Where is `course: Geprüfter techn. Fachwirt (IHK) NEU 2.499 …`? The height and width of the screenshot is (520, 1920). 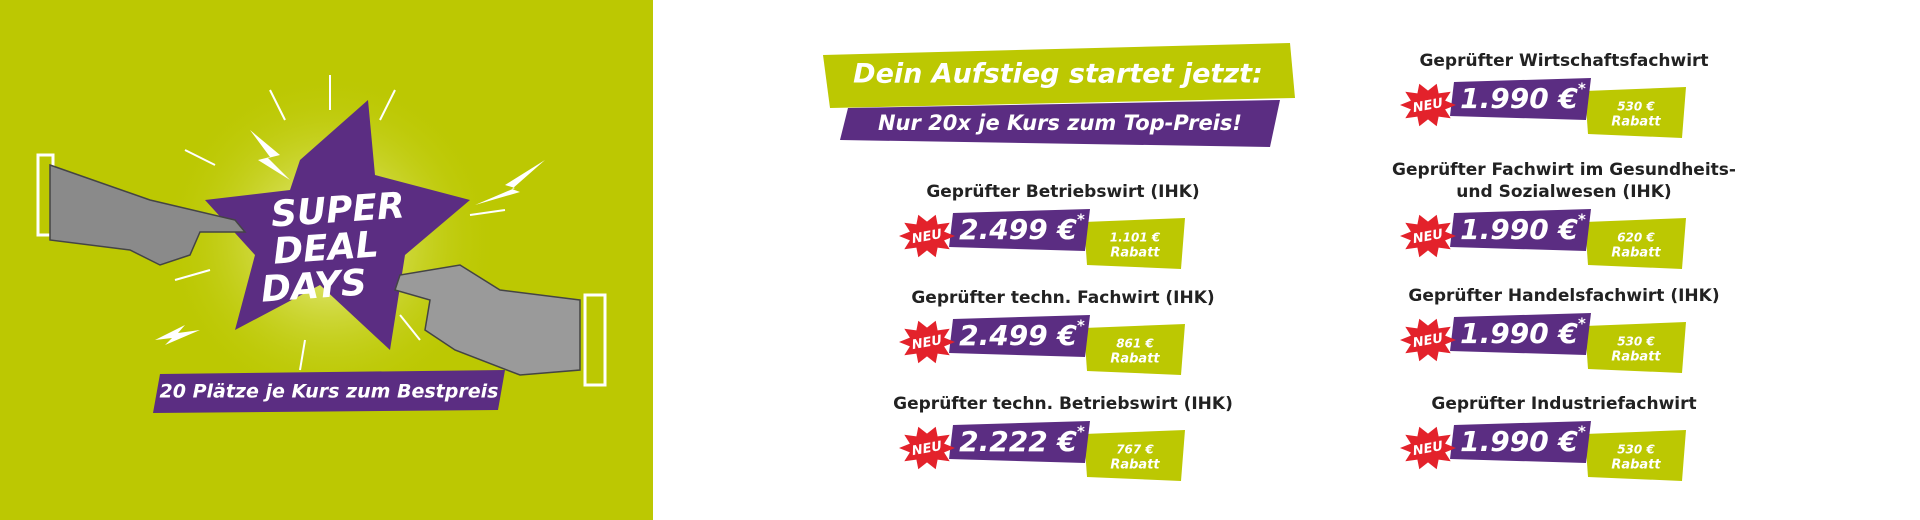
course: Geprüfter techn. Fachwirt (IHK) NEU 2.499 … is located at coordinates (1057, 331).